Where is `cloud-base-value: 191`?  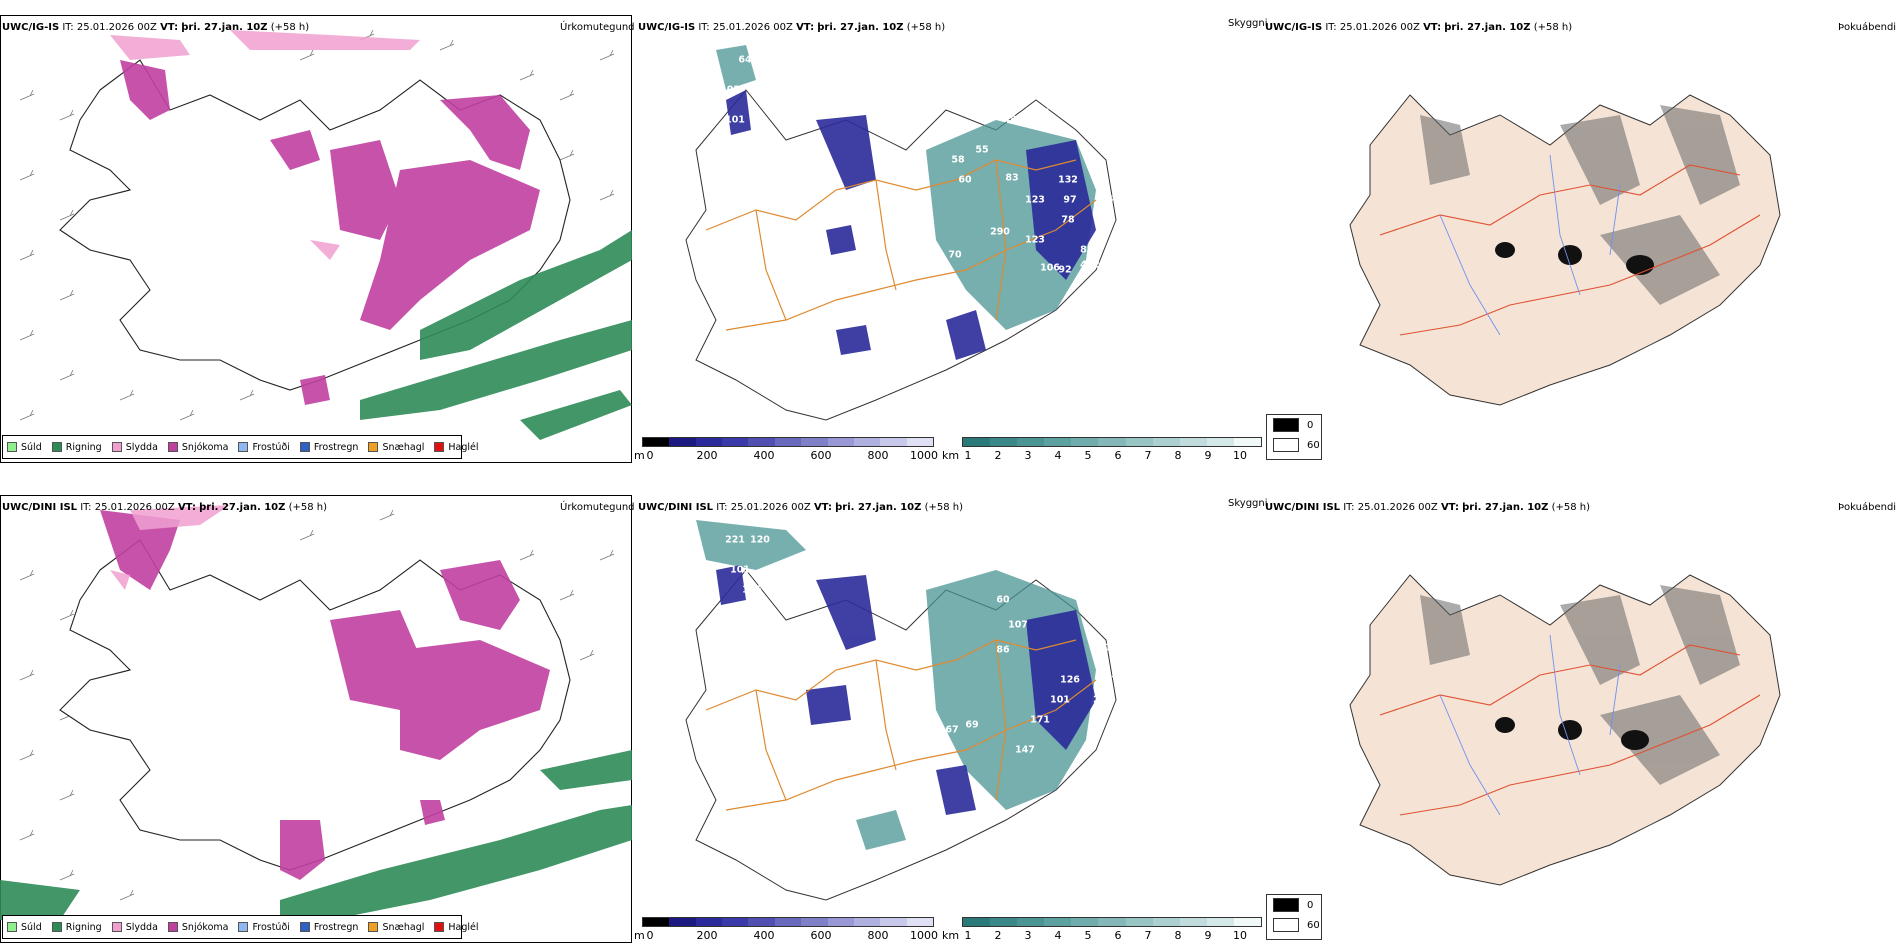 cloud-base-value: 191 is located at coordinates (1140, 130).